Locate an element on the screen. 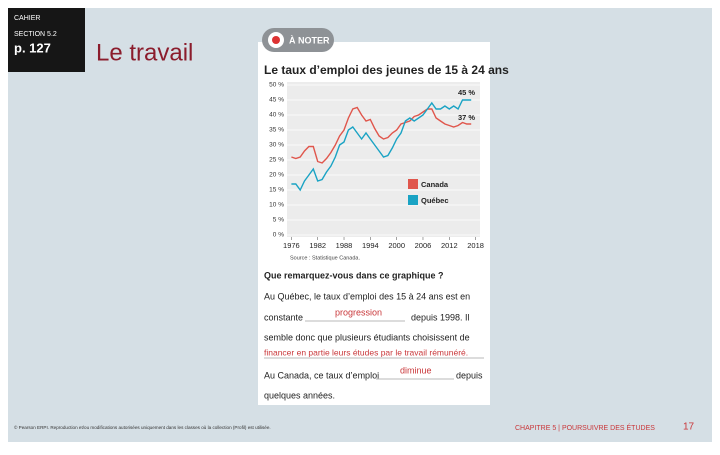  sidebar is located at coordinates (46, 40).